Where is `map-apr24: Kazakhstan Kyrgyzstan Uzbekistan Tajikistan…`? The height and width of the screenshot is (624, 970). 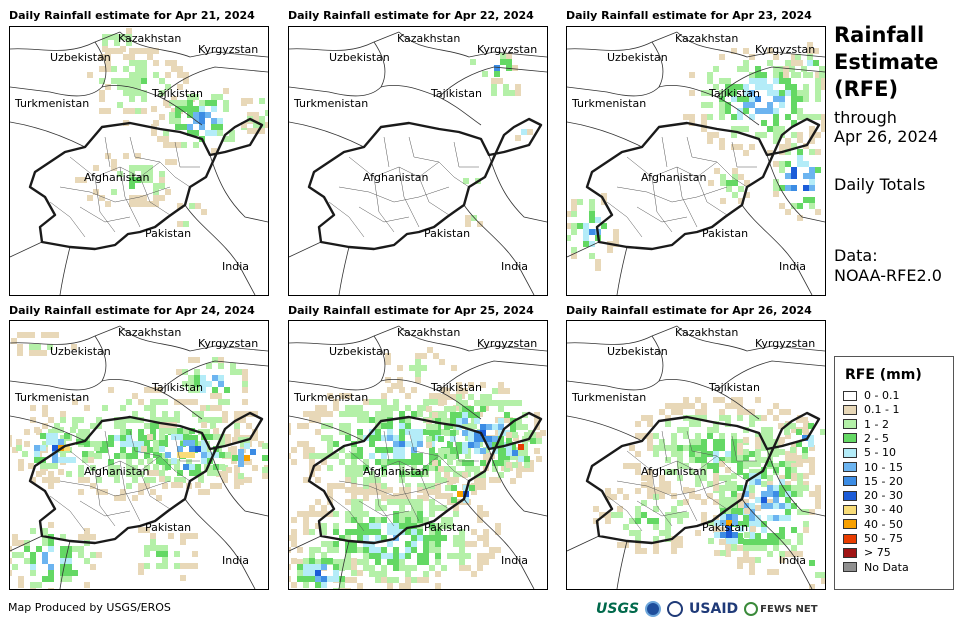
map-apr24: Kazakhstan Kyrgyzstan Uzbekistan Tajikistan… is located at coordinates (139, 455).